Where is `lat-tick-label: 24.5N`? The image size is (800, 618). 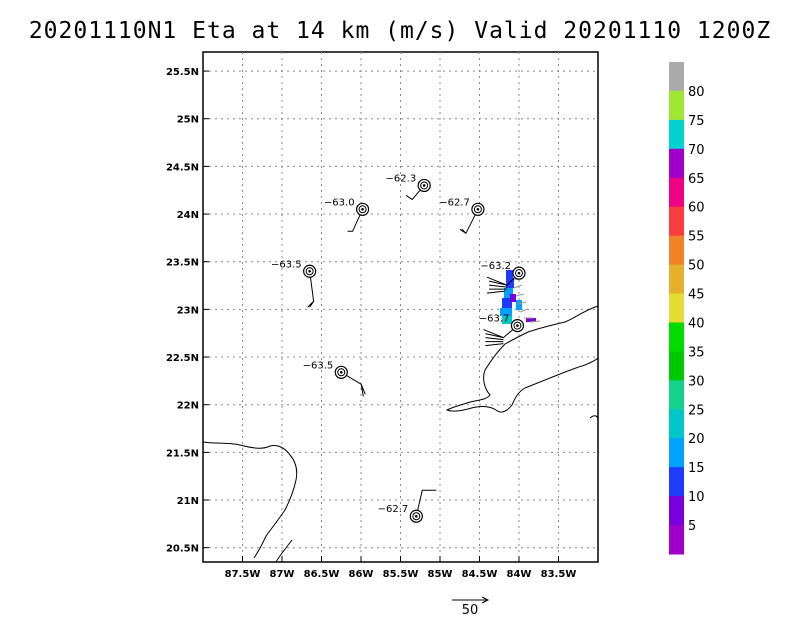 lat-tick-label: 24.5N is located at coordinates (182, 167).